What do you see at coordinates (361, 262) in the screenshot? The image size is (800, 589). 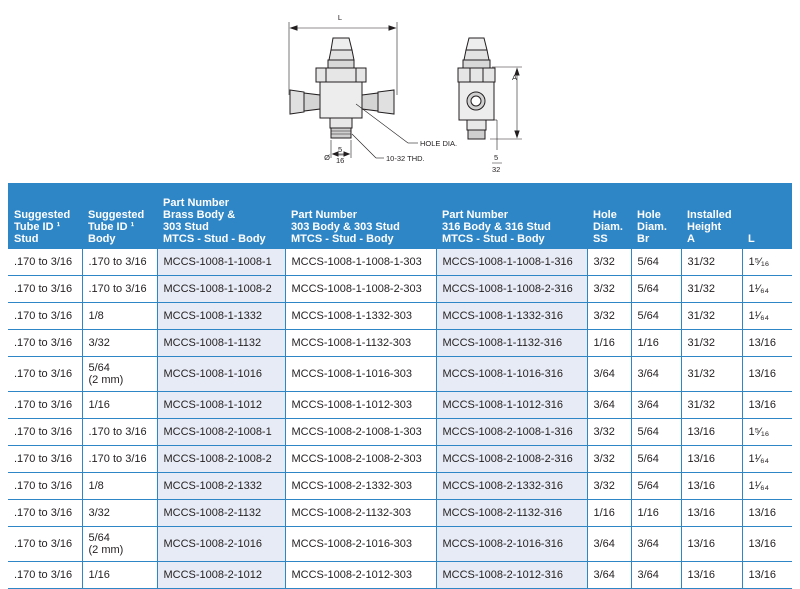 I see `cell-part-303: MCCS-1008-1-1008-1-303` at bounding box center [361, 262].